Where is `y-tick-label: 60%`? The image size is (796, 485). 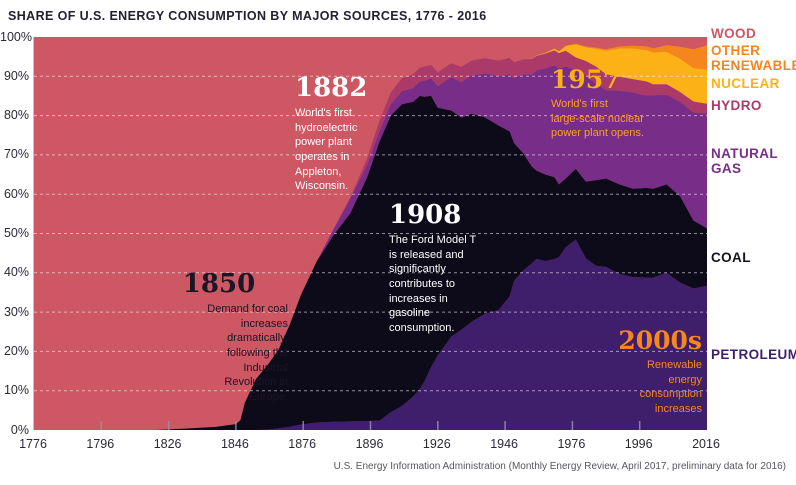
y-tick-label: 60% is located at coordinates (16, 193).